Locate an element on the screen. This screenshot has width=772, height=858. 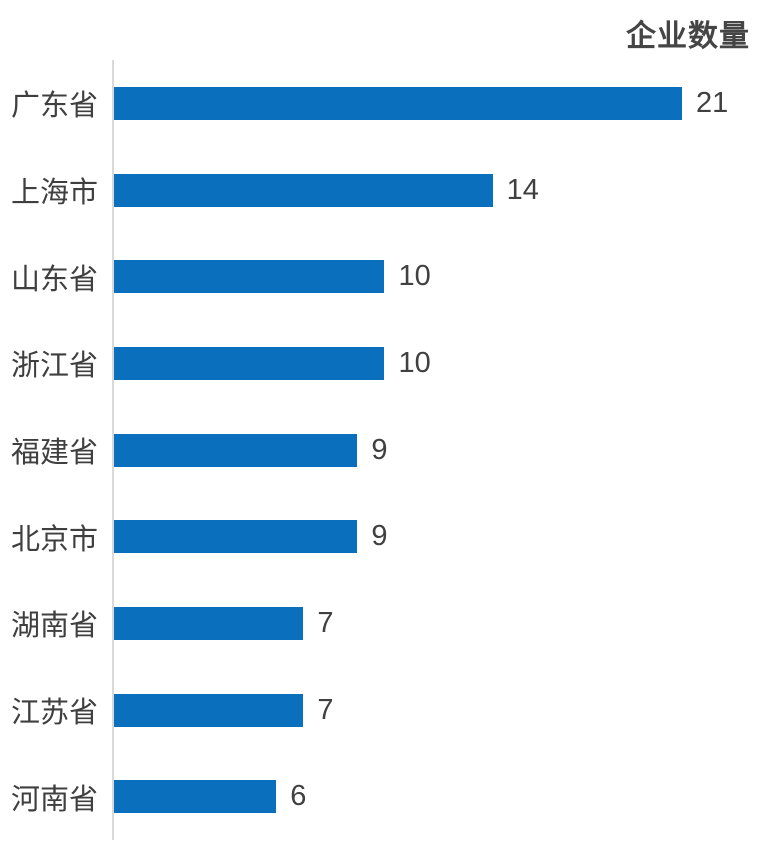
bar-row: 福建省 9 is located at coordinates (386, 450).